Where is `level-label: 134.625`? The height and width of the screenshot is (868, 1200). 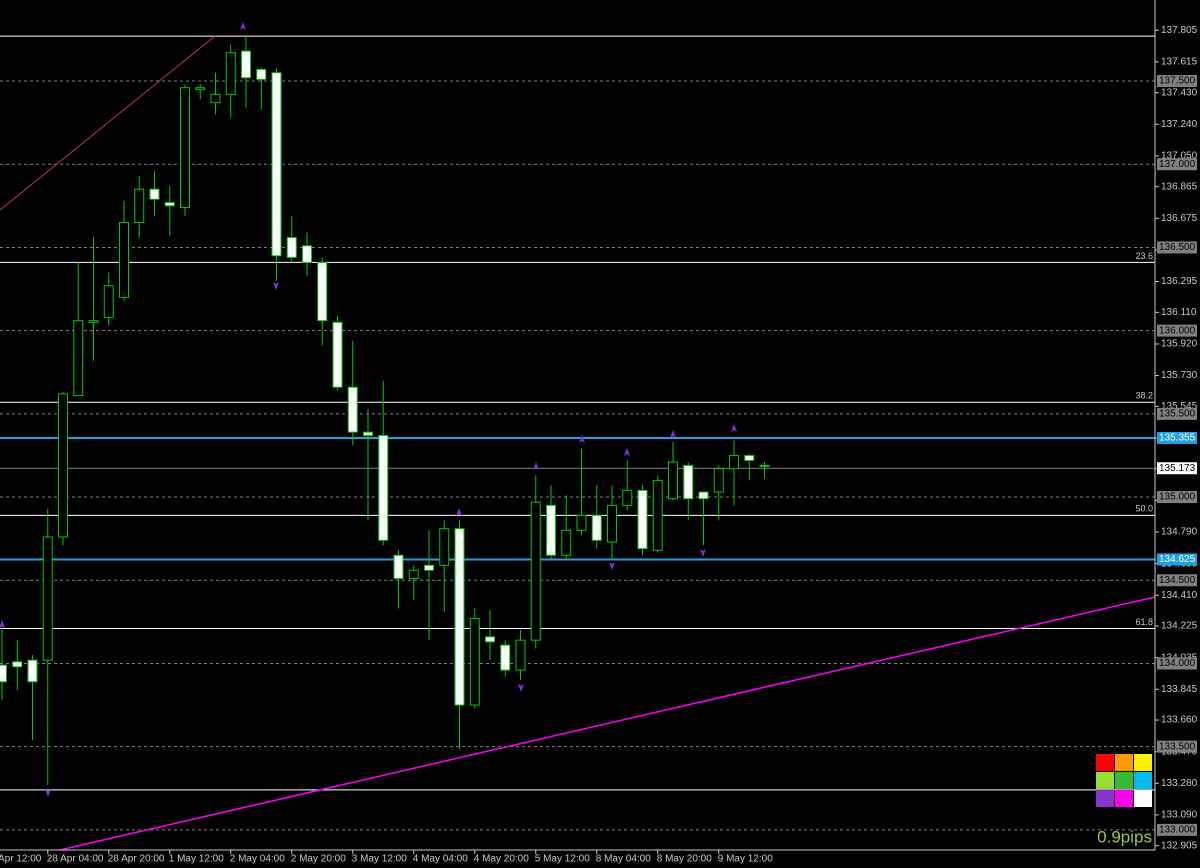
level-label: 134.625 is located at coordinates (1177, 559).